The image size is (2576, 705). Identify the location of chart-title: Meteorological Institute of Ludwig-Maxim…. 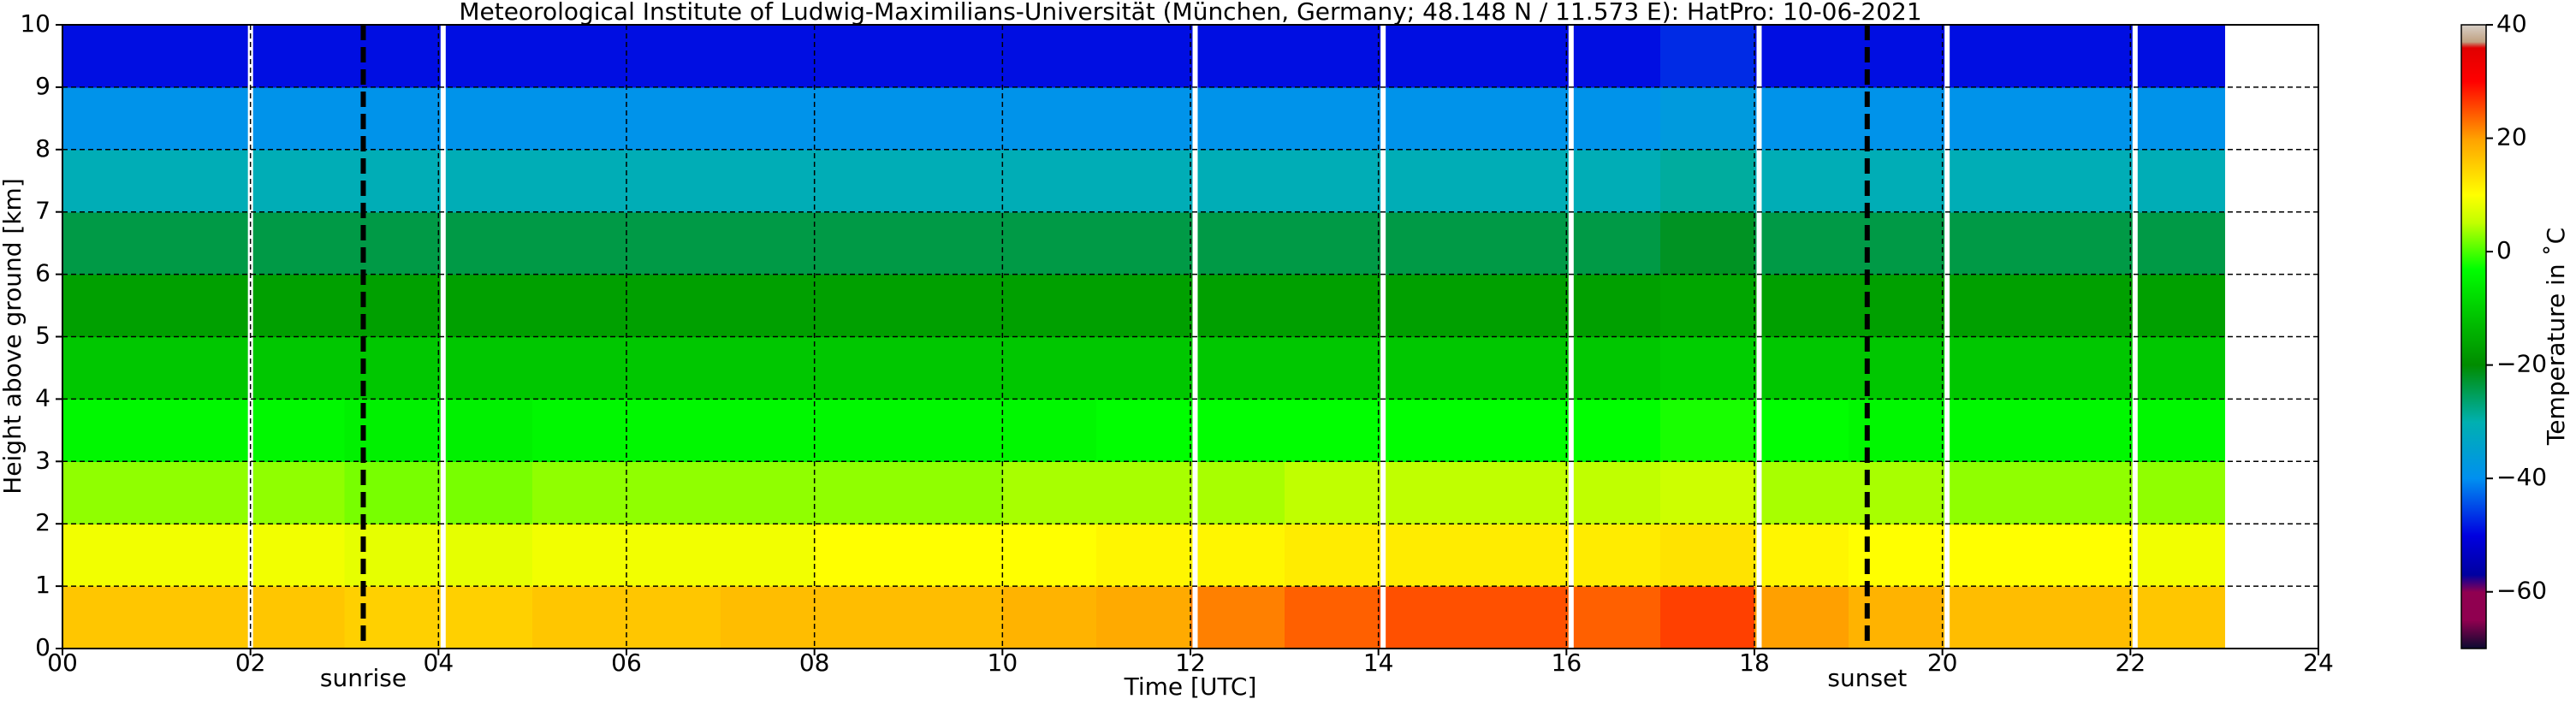
(1190, 13).